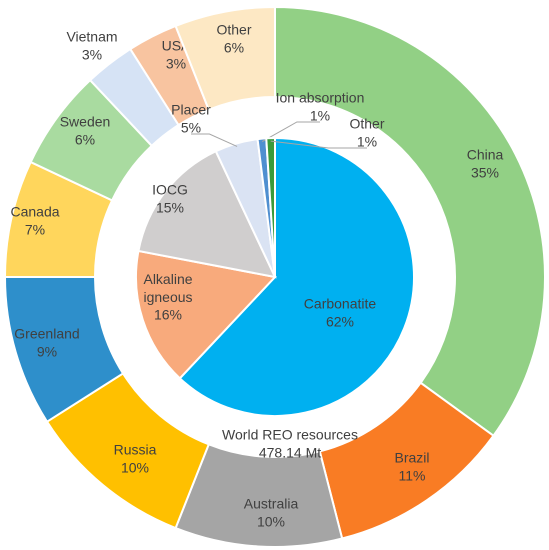 This screenshot has height=550, width=549. I want to click on slice-value-label: 16%, so click(168, 315).